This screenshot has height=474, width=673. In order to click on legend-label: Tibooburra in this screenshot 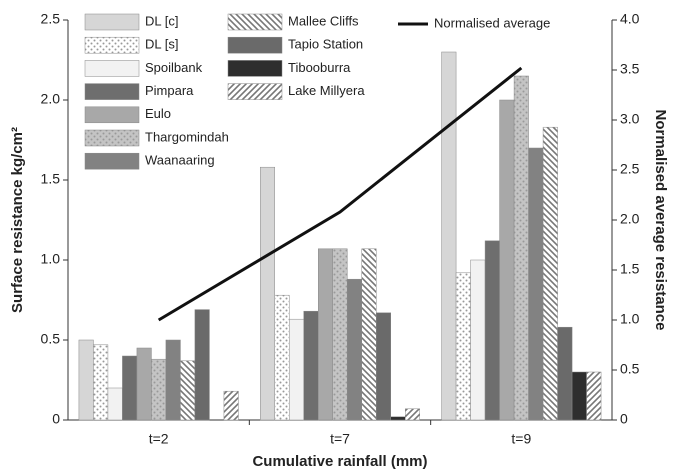, I will do `click(319, 67)`.